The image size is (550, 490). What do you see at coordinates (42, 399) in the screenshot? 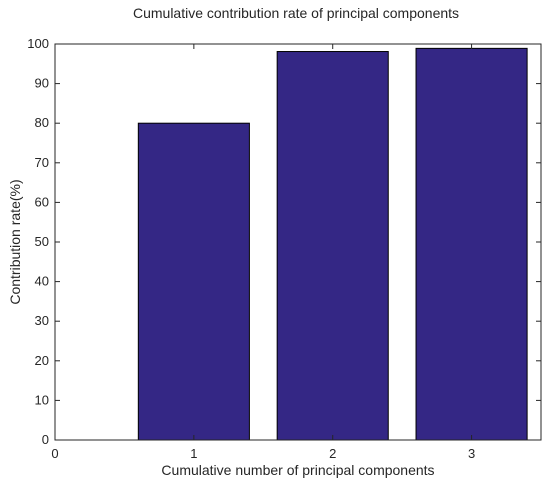
I see `y-tick-label-10: 10` at bounding box center [42, 399].